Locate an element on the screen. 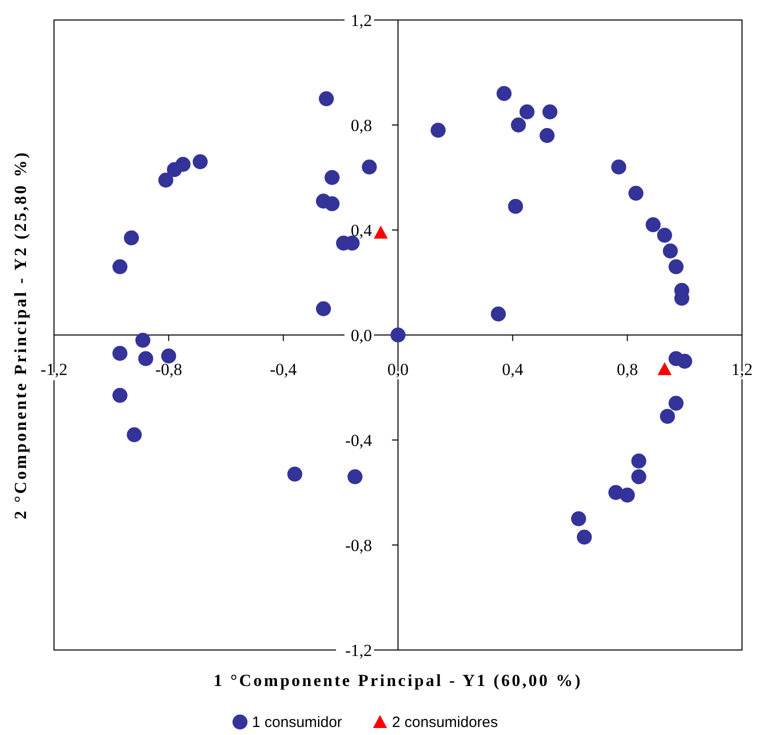 The height and width of the screenshot is (735, 760). x-axis-title: 1 °Componente Principal - Y1 (60,00 %) is located at coordinates (398, 680).